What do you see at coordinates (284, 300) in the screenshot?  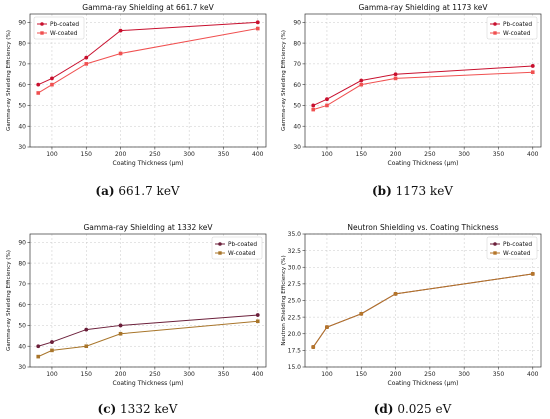 I see `y-axis-label: Neutron Shielding Efficiency (%)` at bounding box center [284, 300].